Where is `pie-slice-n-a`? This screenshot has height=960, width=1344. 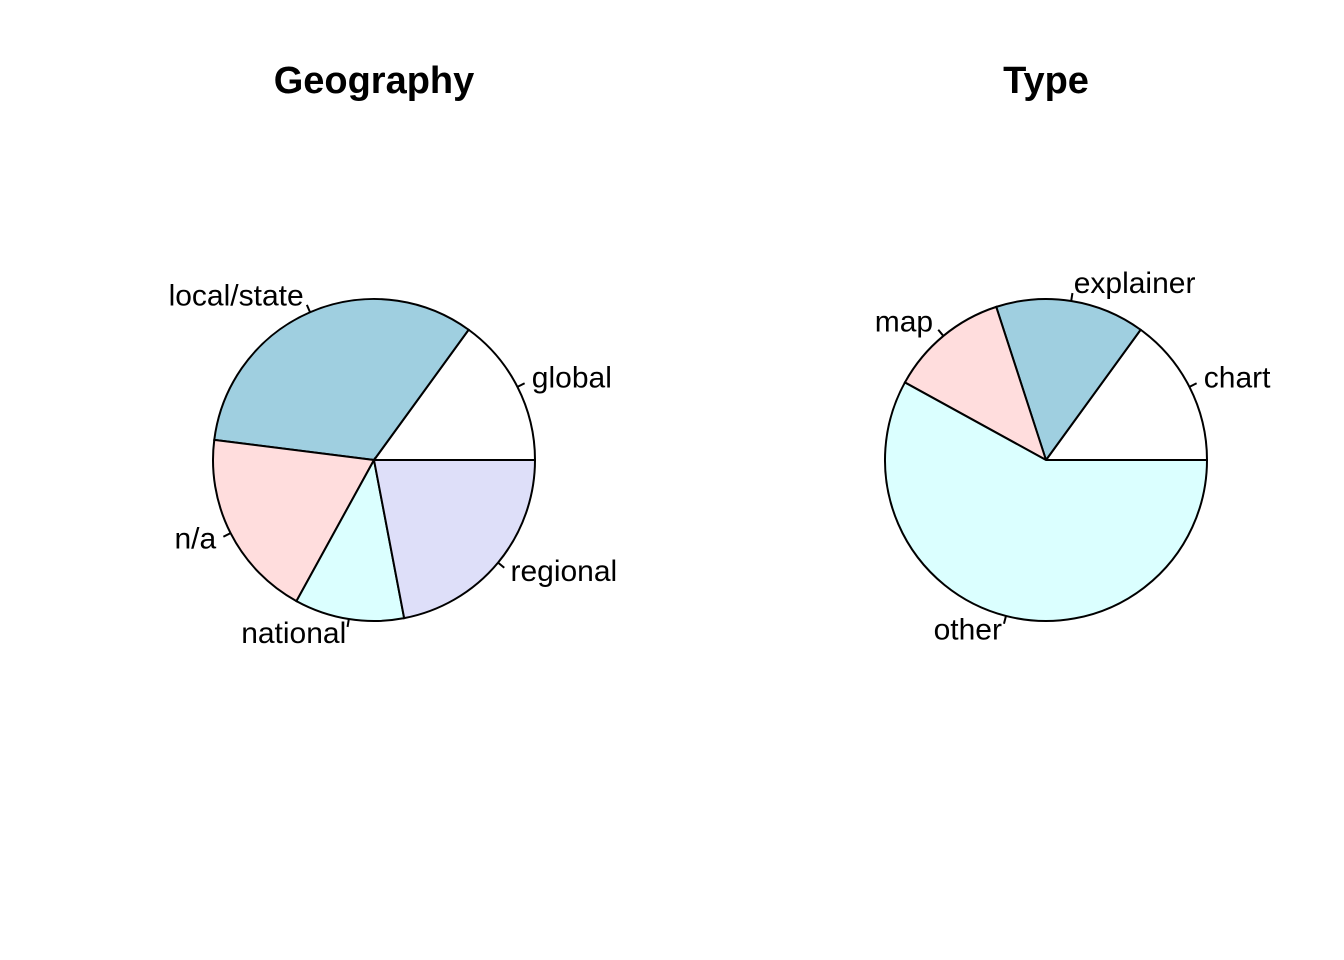 pie-slice-n-a is located at coordinates (294, 520).